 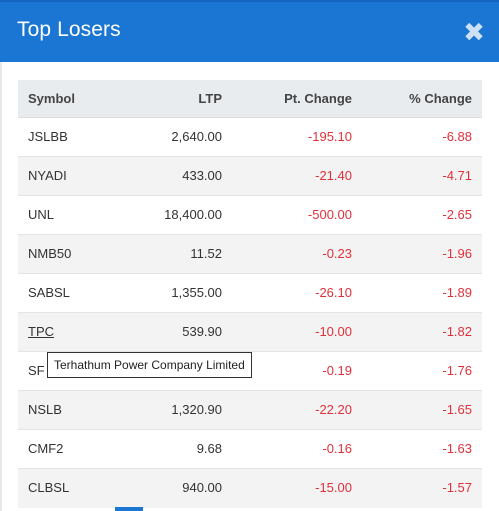 What do you see at coordinates (457, 214) in the screenshot?
I see `pct-change-value: -2.65` at bounding box center [457, 214].